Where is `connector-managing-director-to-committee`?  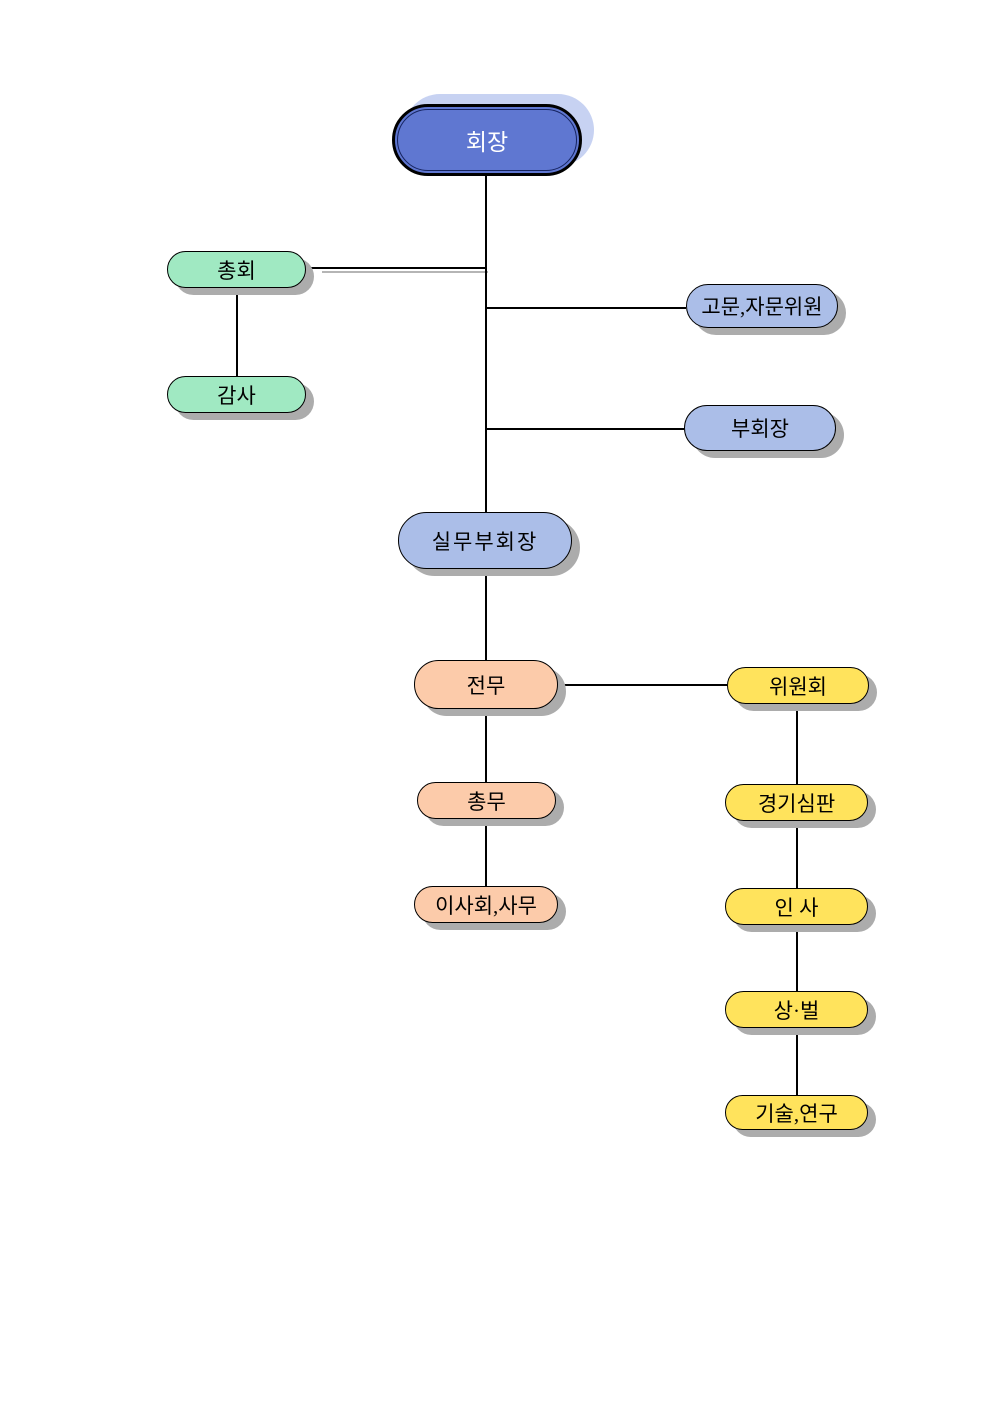
connector-managing-director-to-committee is located at coordinates (642, 685).